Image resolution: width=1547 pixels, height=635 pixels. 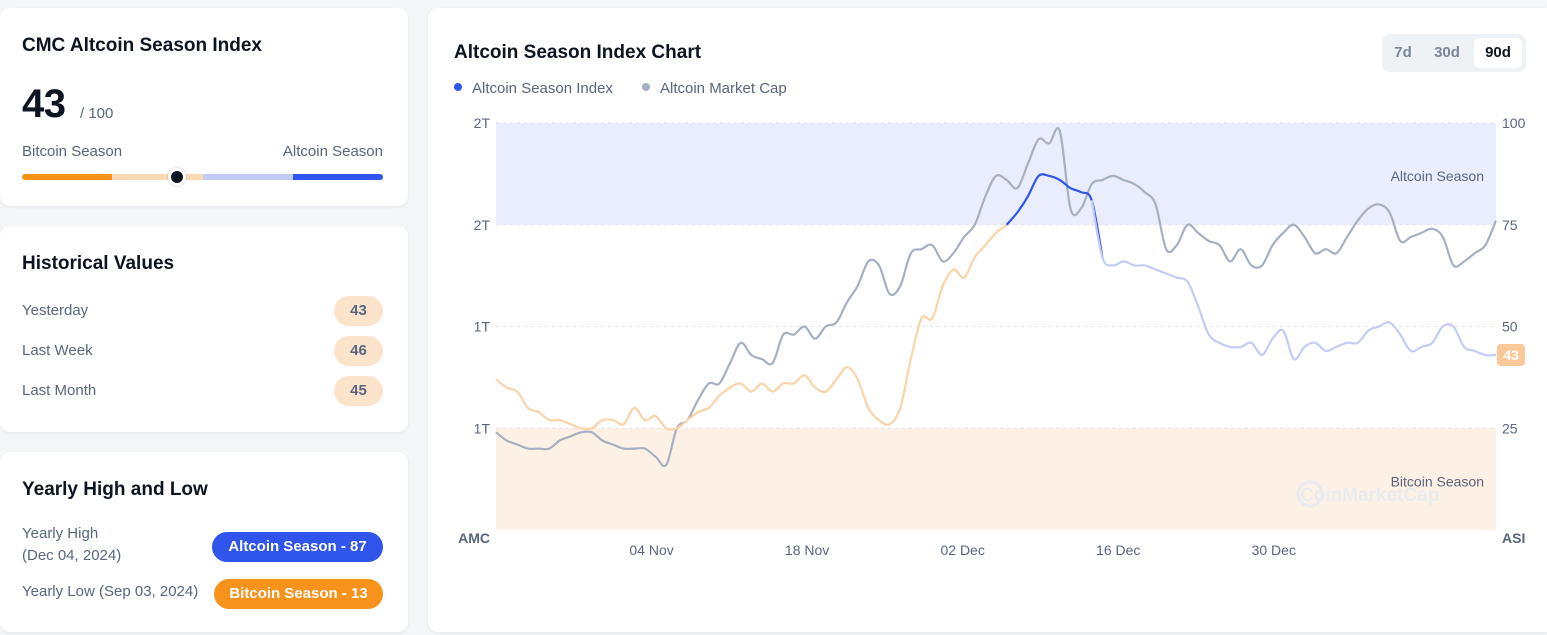 I want to click on yearly-title: Yearly High and Low, so click(x=115, y=489).